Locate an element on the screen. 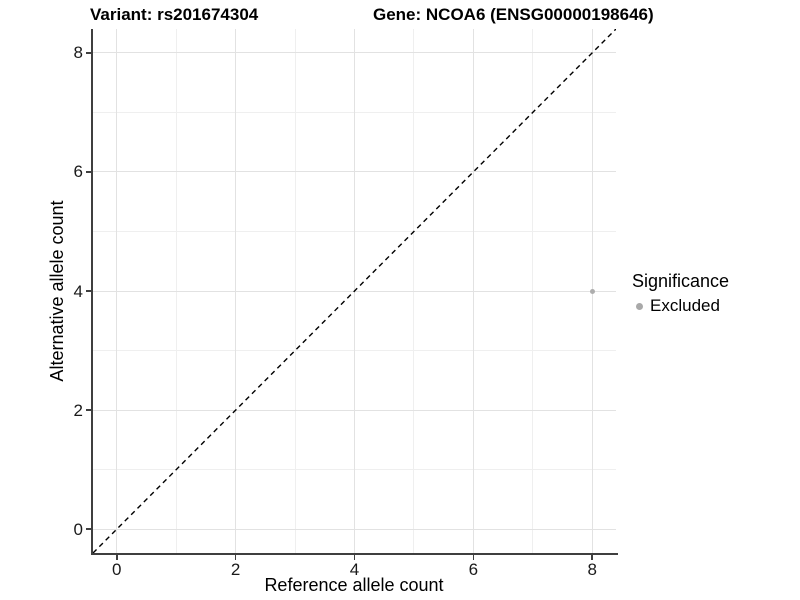 Image resolution: width=800 pixels, height=600 pixels. y-tick-label: 6 is located at coordinates (78, 172).